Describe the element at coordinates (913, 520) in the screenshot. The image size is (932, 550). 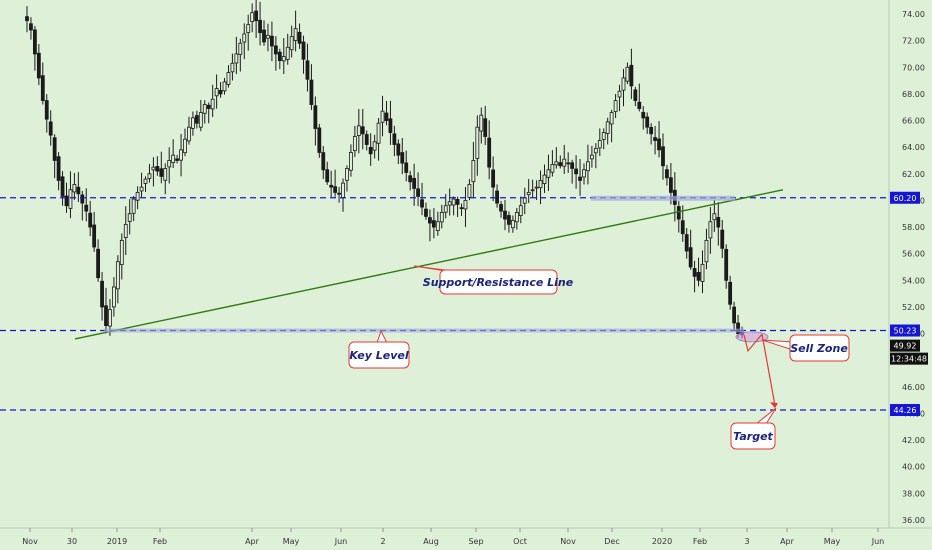
I see `price-tick-label: 36.00` at that location.